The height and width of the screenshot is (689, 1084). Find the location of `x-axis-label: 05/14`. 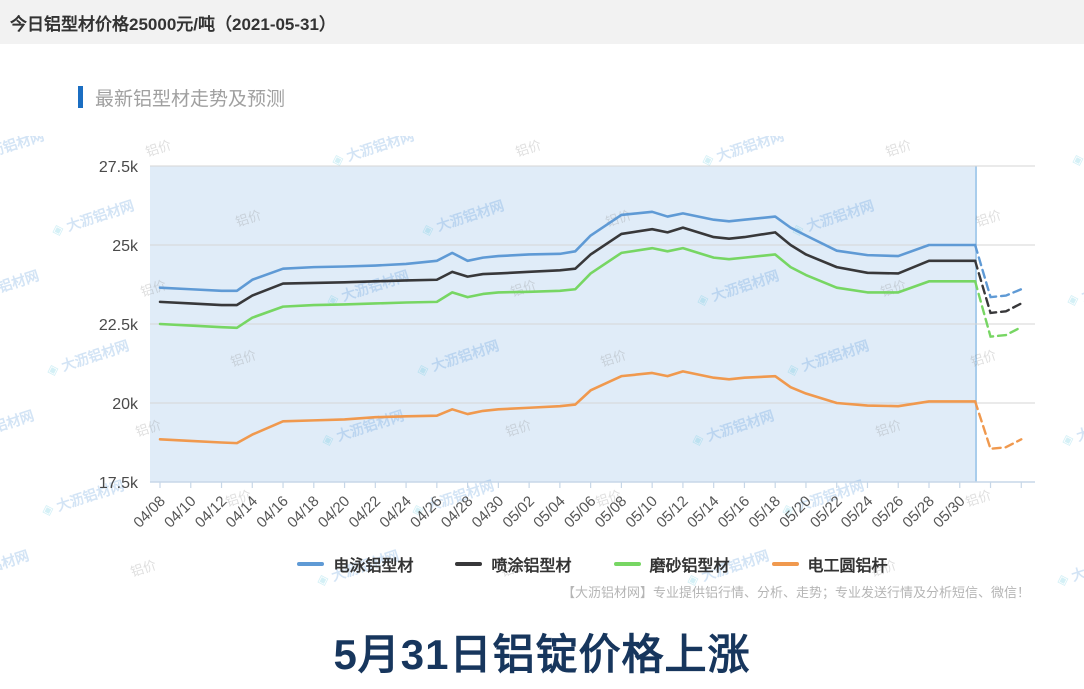

x-axis-label: 05/14 is located at coordinates (703, 512).